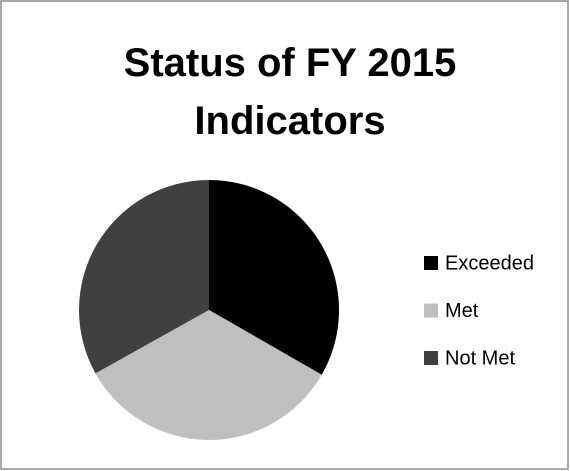 The height and width of the screenshot is (471, 570). I want to click on legend-label: Not Met, so click(480, 358).